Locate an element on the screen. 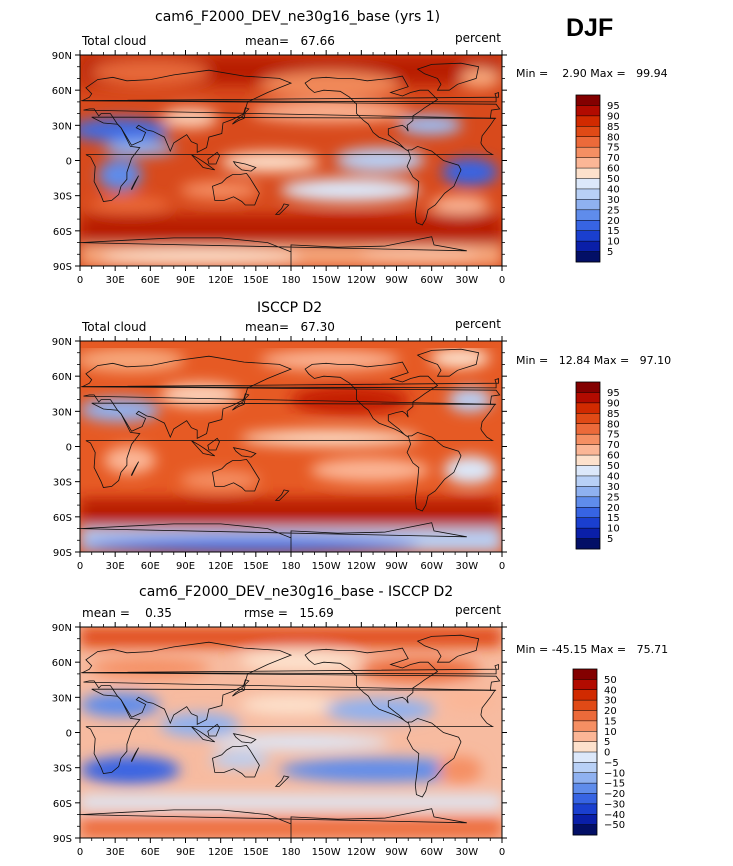  panel-2-title: ISCCP D2 is located at coordinates (290, 308).